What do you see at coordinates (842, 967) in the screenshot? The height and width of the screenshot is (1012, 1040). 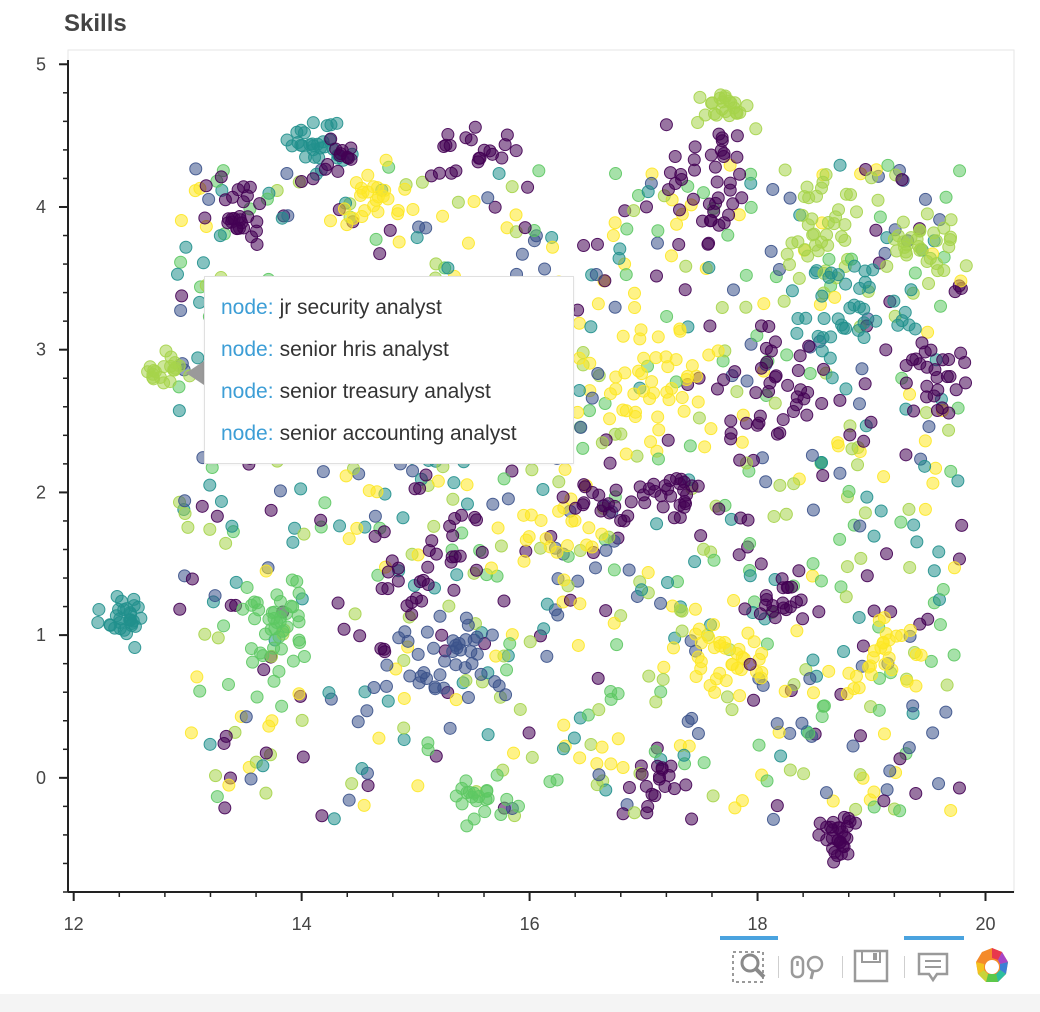 I see `toolbar-separator` at bounding box center [842, 967].